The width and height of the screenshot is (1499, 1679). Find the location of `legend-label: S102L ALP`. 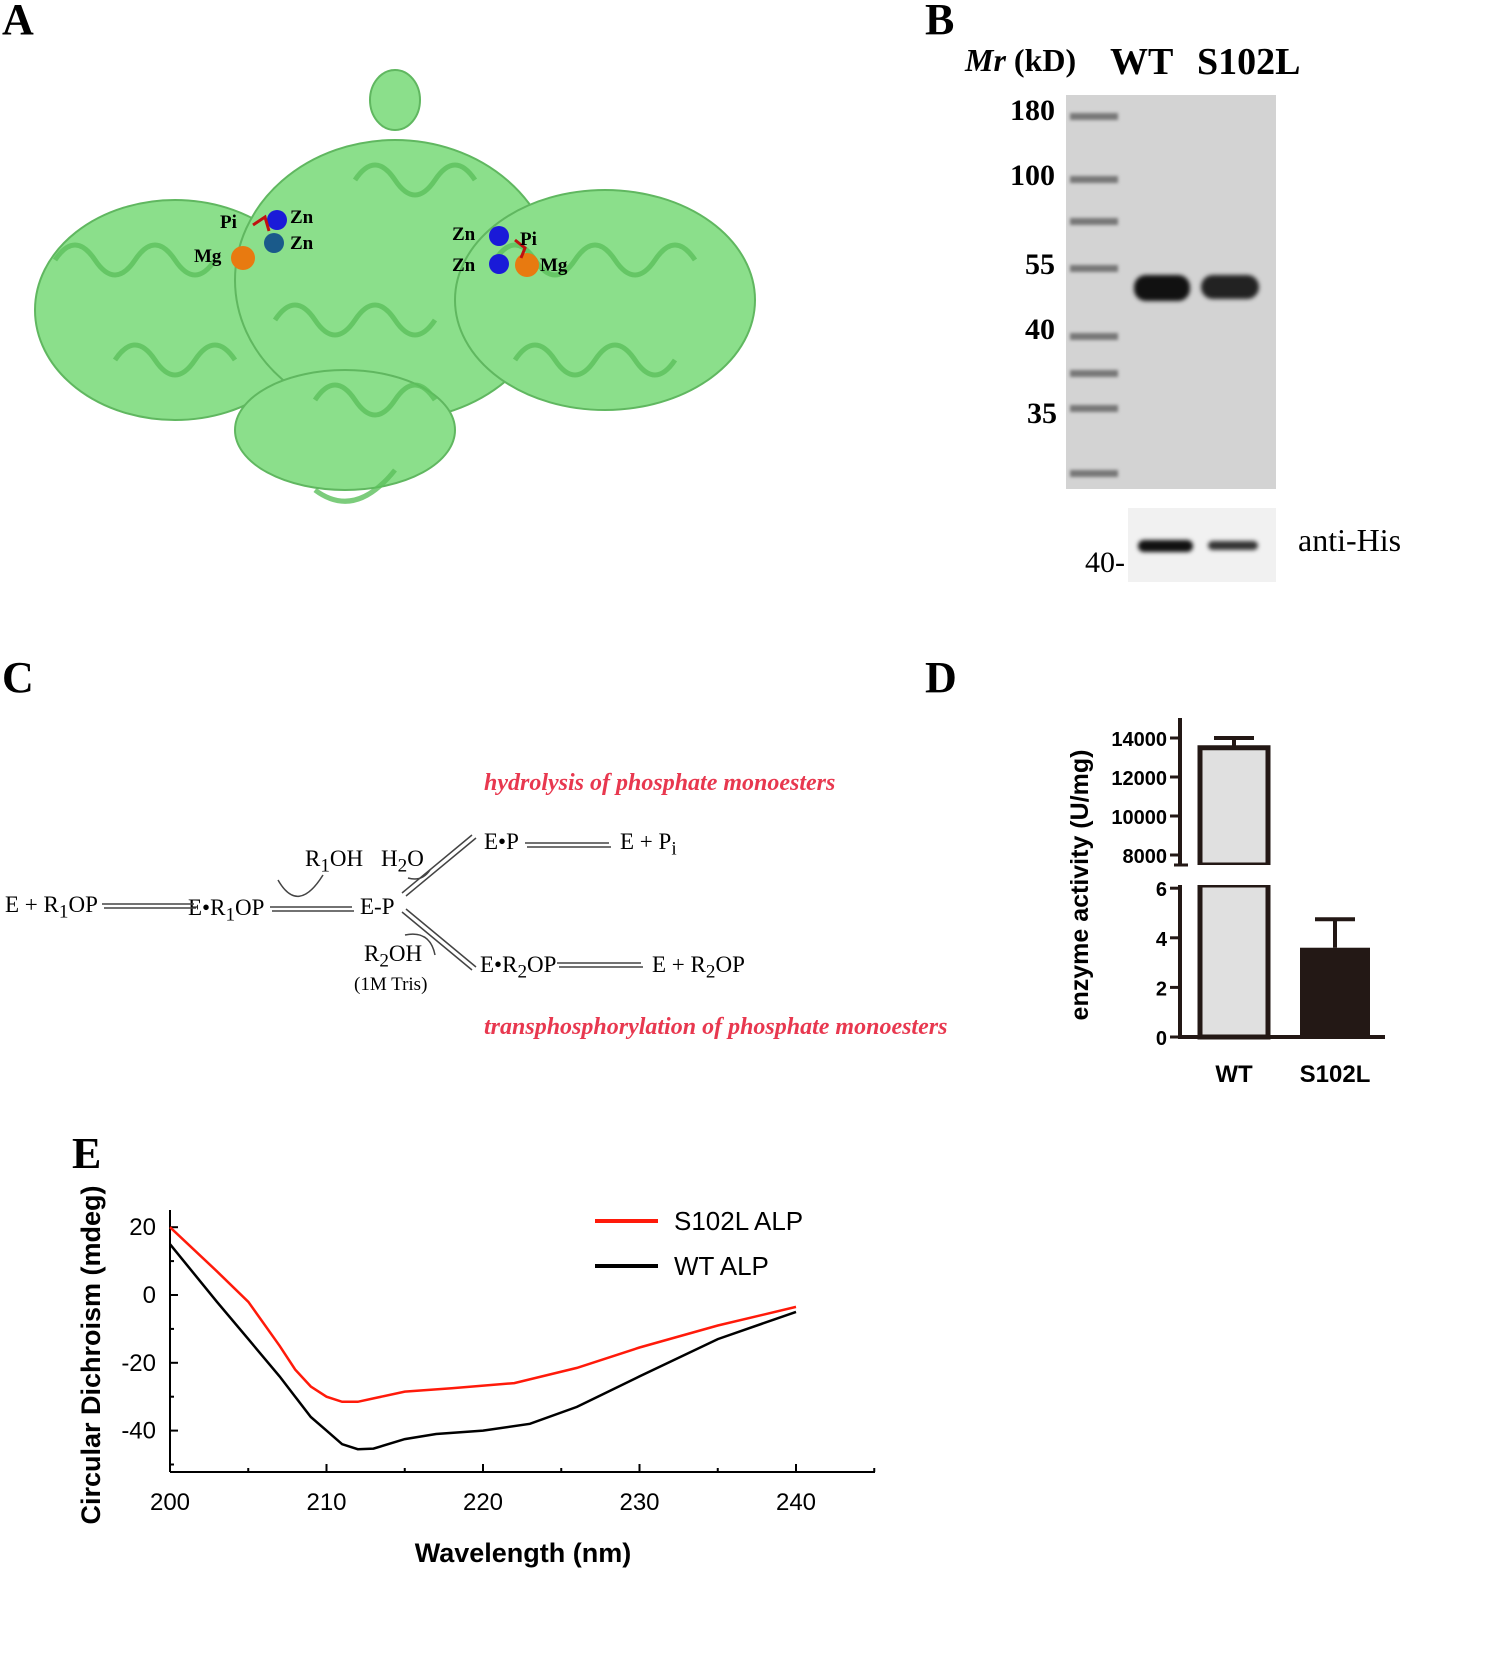

legend-label: S102L ALP is located at coordinates (738, 1221).